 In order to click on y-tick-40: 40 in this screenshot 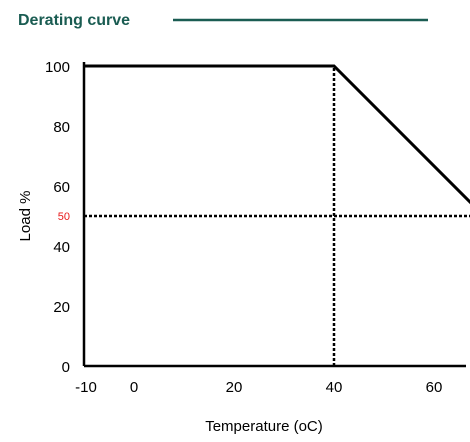, I will do `click(61, 247)`.